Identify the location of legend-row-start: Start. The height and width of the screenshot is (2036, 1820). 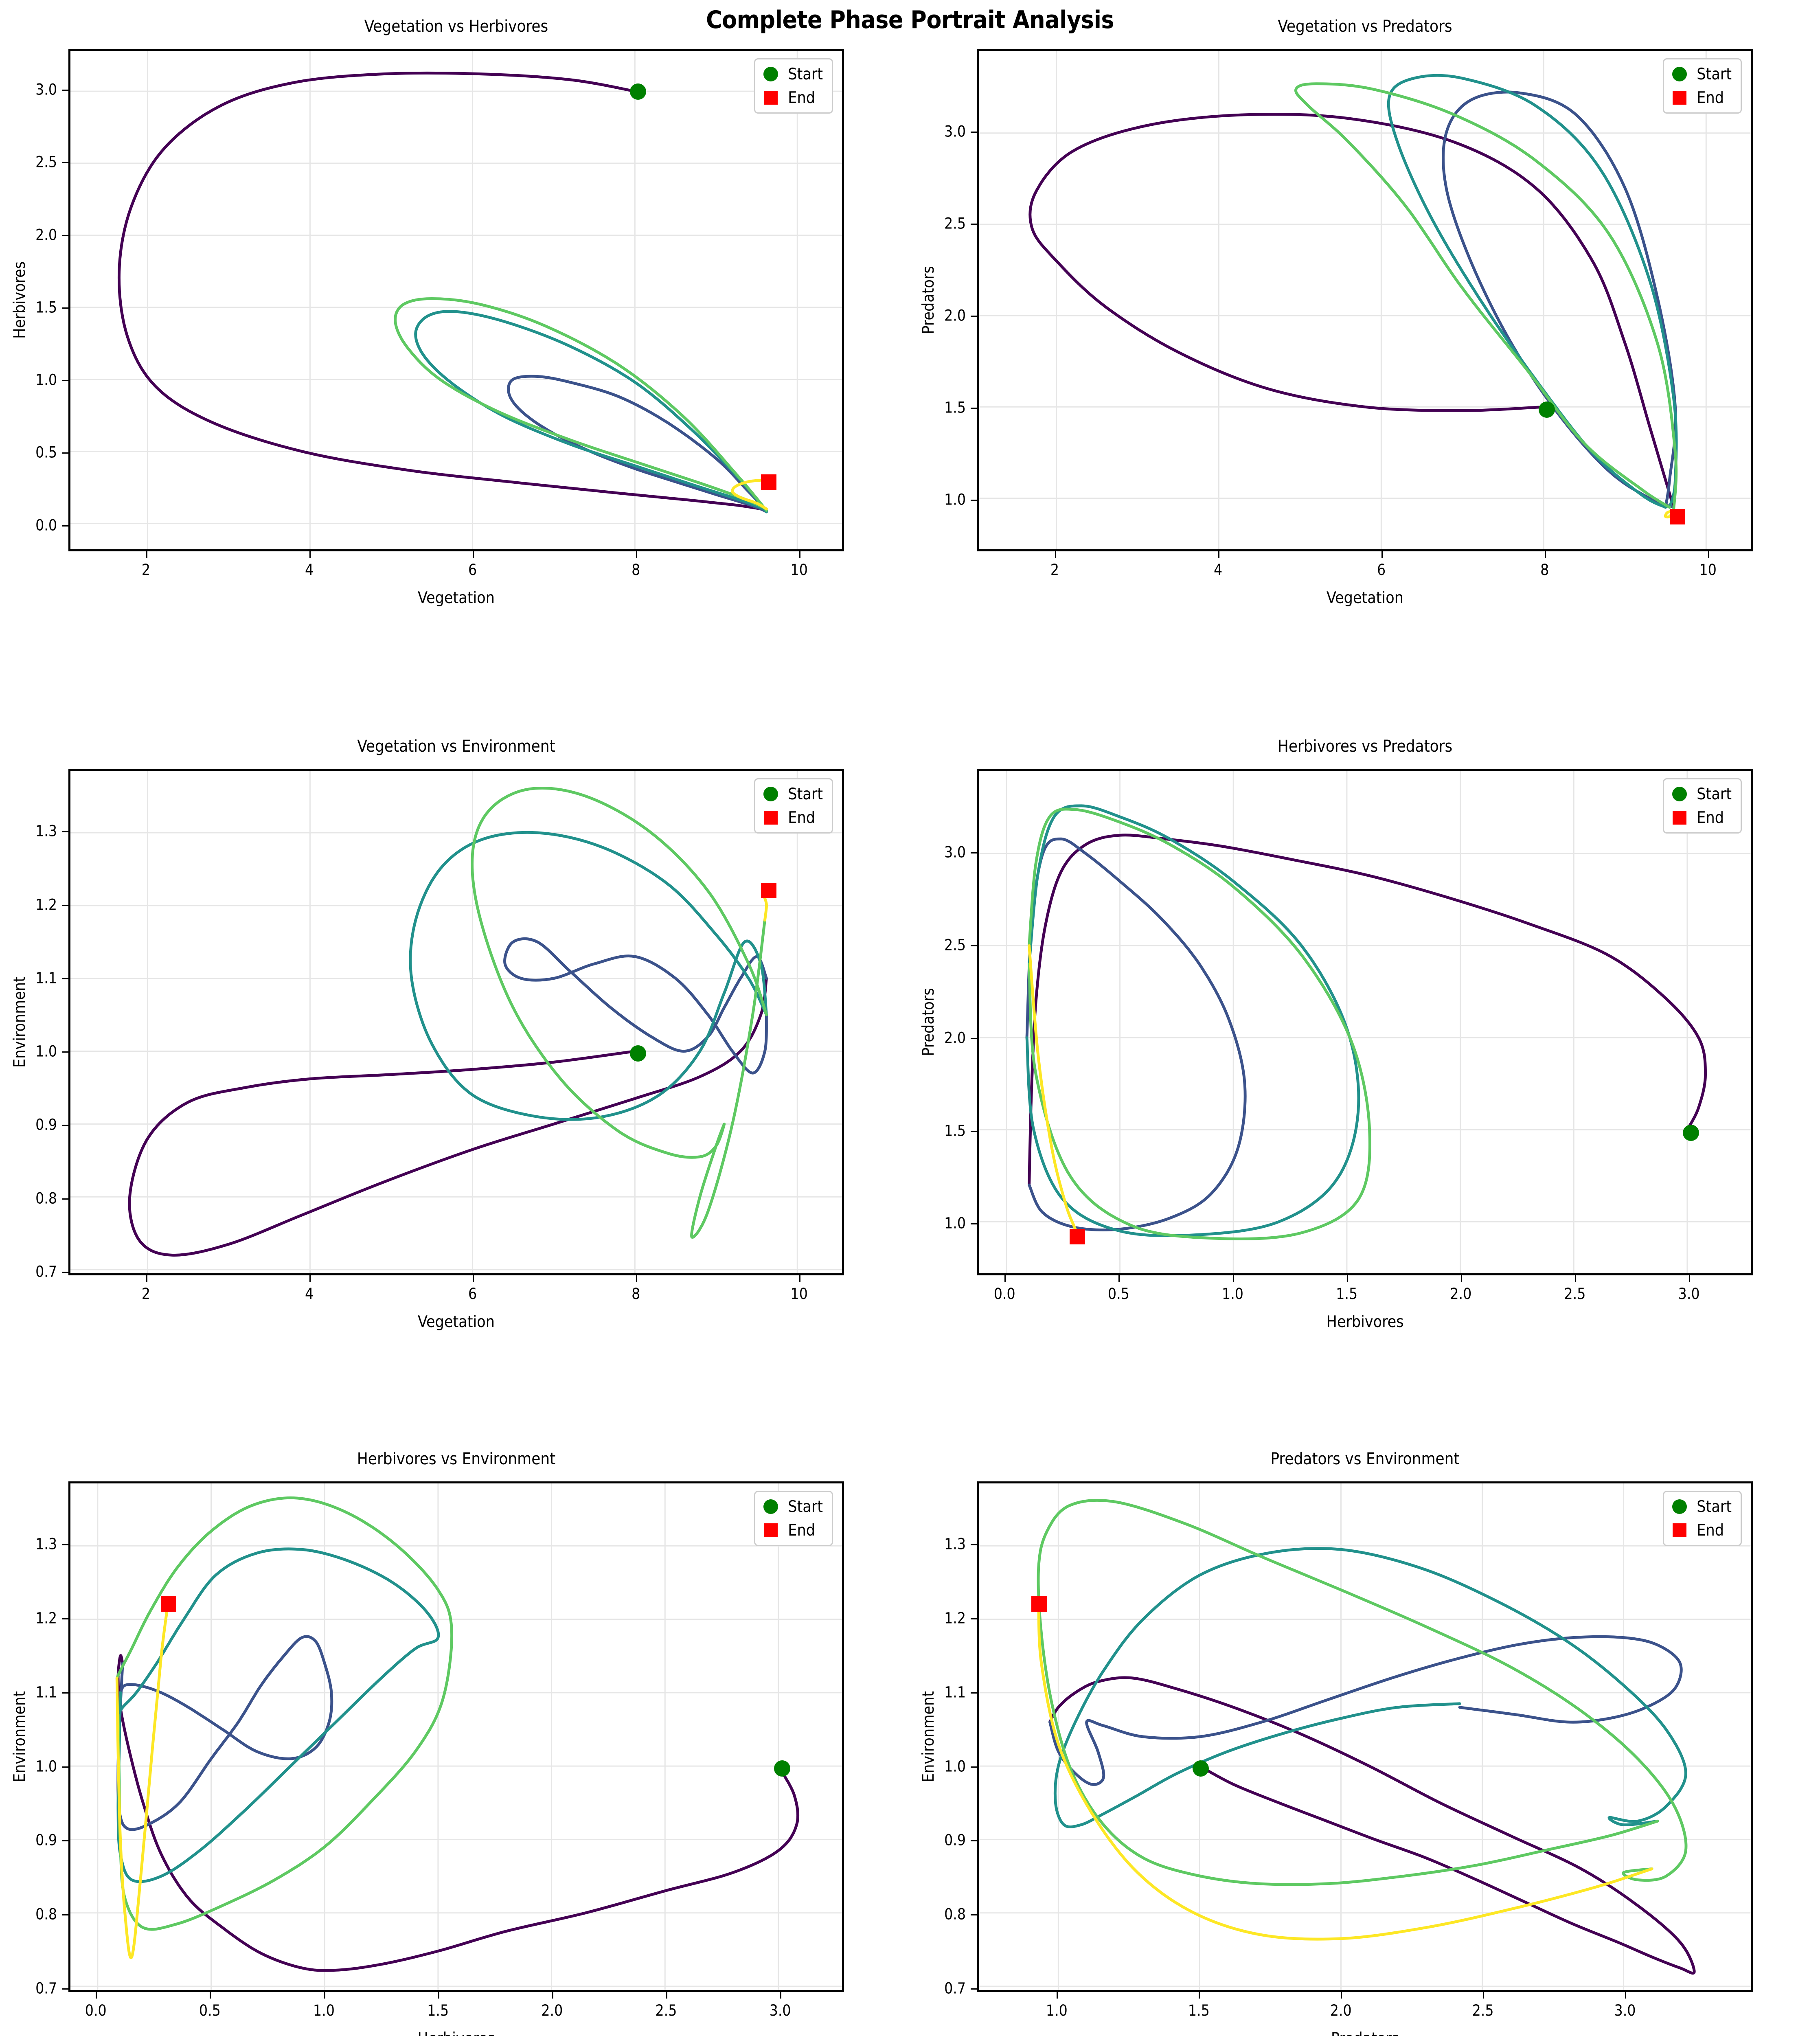
(793, 74).